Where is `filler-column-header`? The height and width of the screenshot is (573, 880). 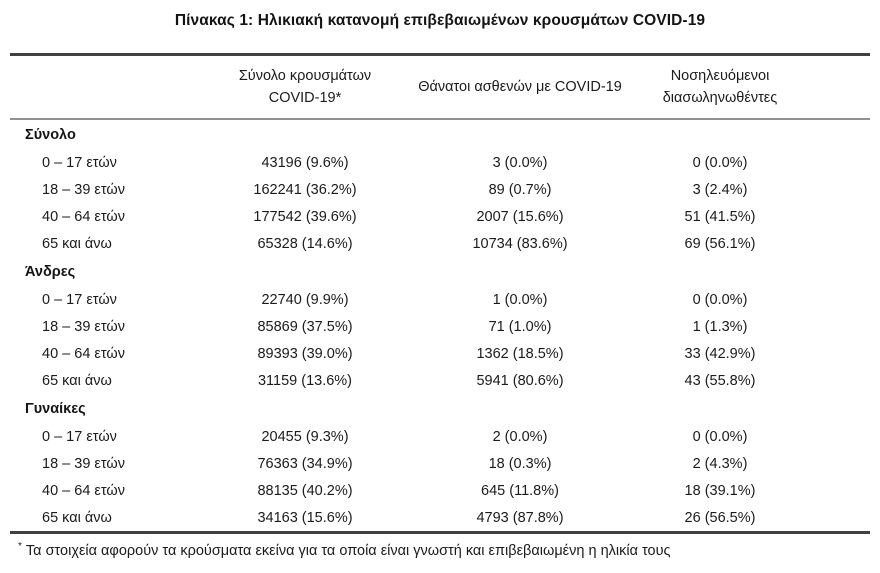
filler-column-header is located at coordinates (835, 86).